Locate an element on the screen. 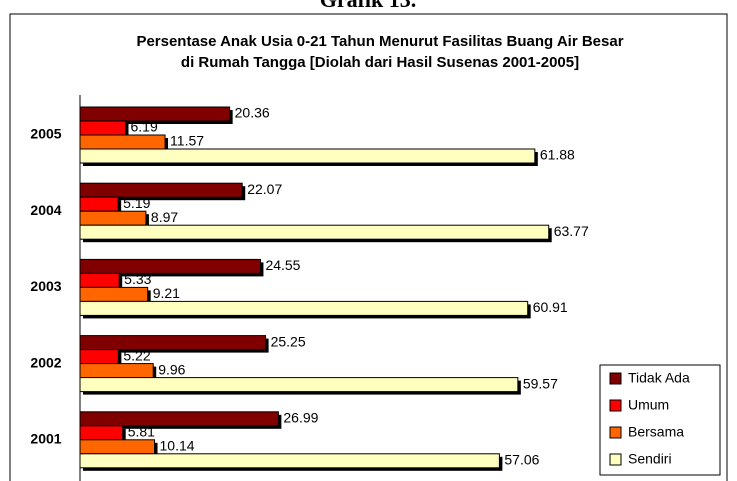 The image size is (737, 481). data-label: 9.21 is located at coordinates (166, 293).